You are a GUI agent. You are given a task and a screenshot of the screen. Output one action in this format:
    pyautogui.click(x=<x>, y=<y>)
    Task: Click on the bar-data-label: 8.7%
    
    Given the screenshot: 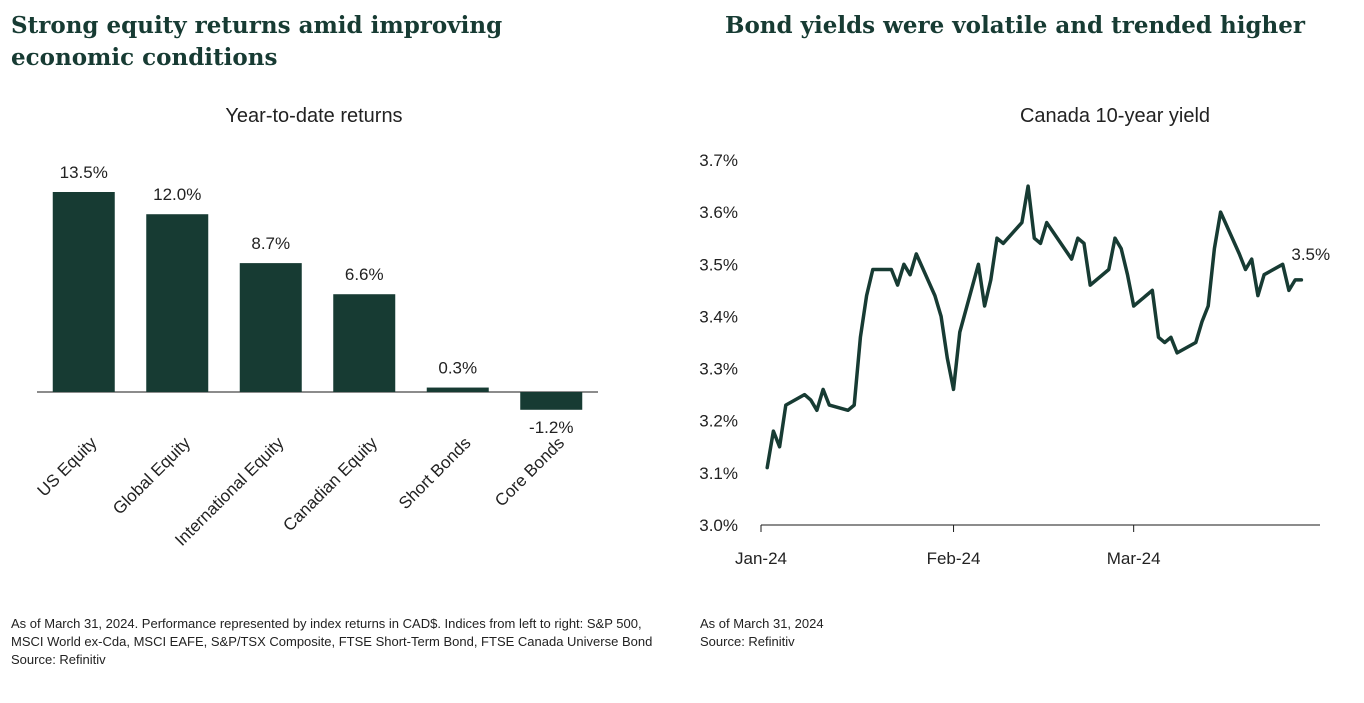 What is the action you would take?
    pyautogui.click(x=270, y=243)
    